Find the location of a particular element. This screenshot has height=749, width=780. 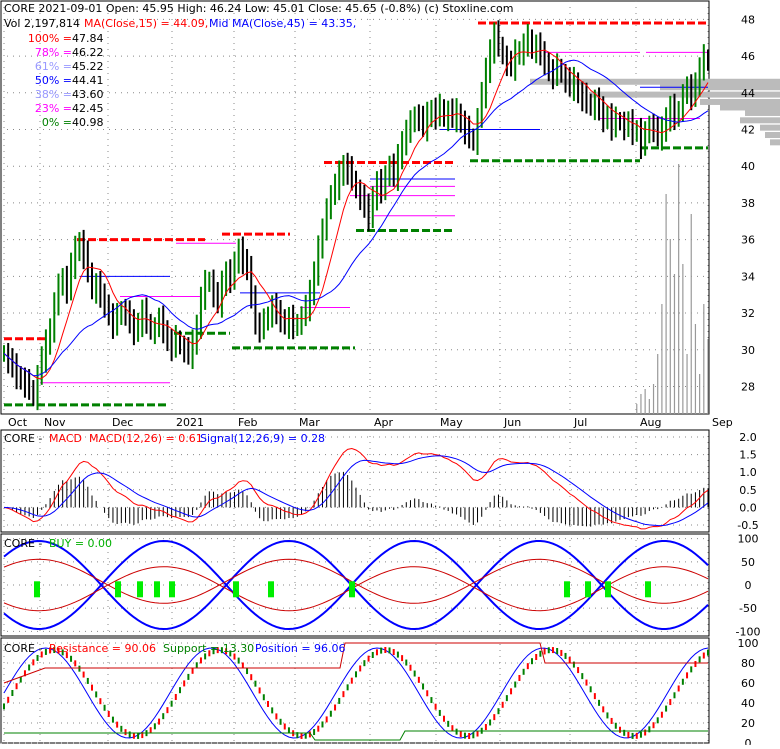

buy-title-symbol: CORE - is located at coordinates (23, 543).